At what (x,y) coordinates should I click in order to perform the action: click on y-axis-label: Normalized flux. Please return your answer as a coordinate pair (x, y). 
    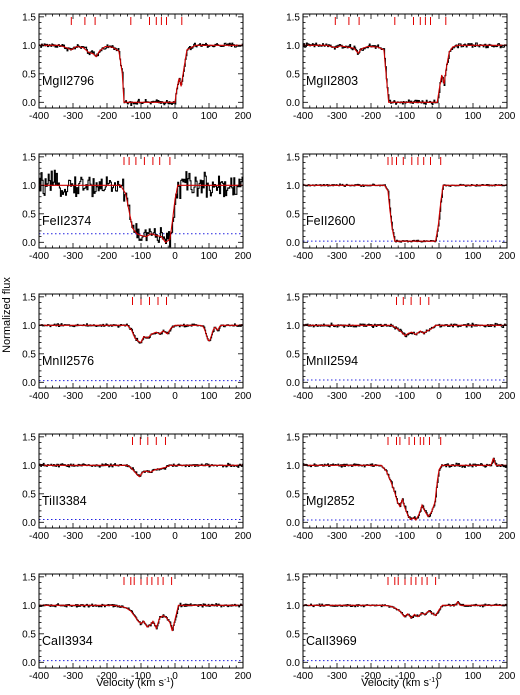
    Looking at the image, I should click on (7, 315).